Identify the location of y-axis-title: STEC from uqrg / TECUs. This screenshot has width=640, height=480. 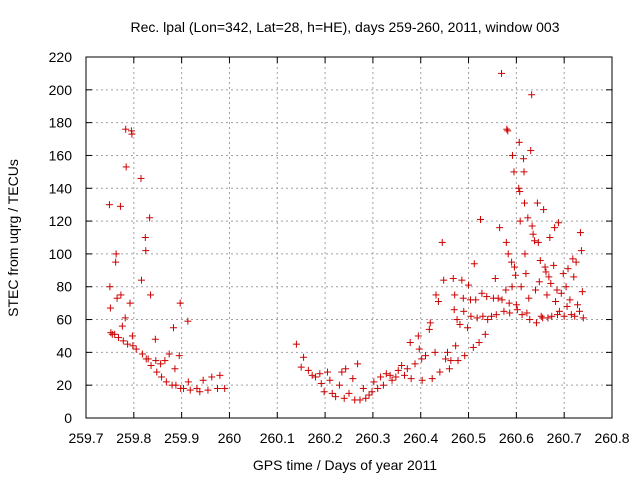
(13, 238).